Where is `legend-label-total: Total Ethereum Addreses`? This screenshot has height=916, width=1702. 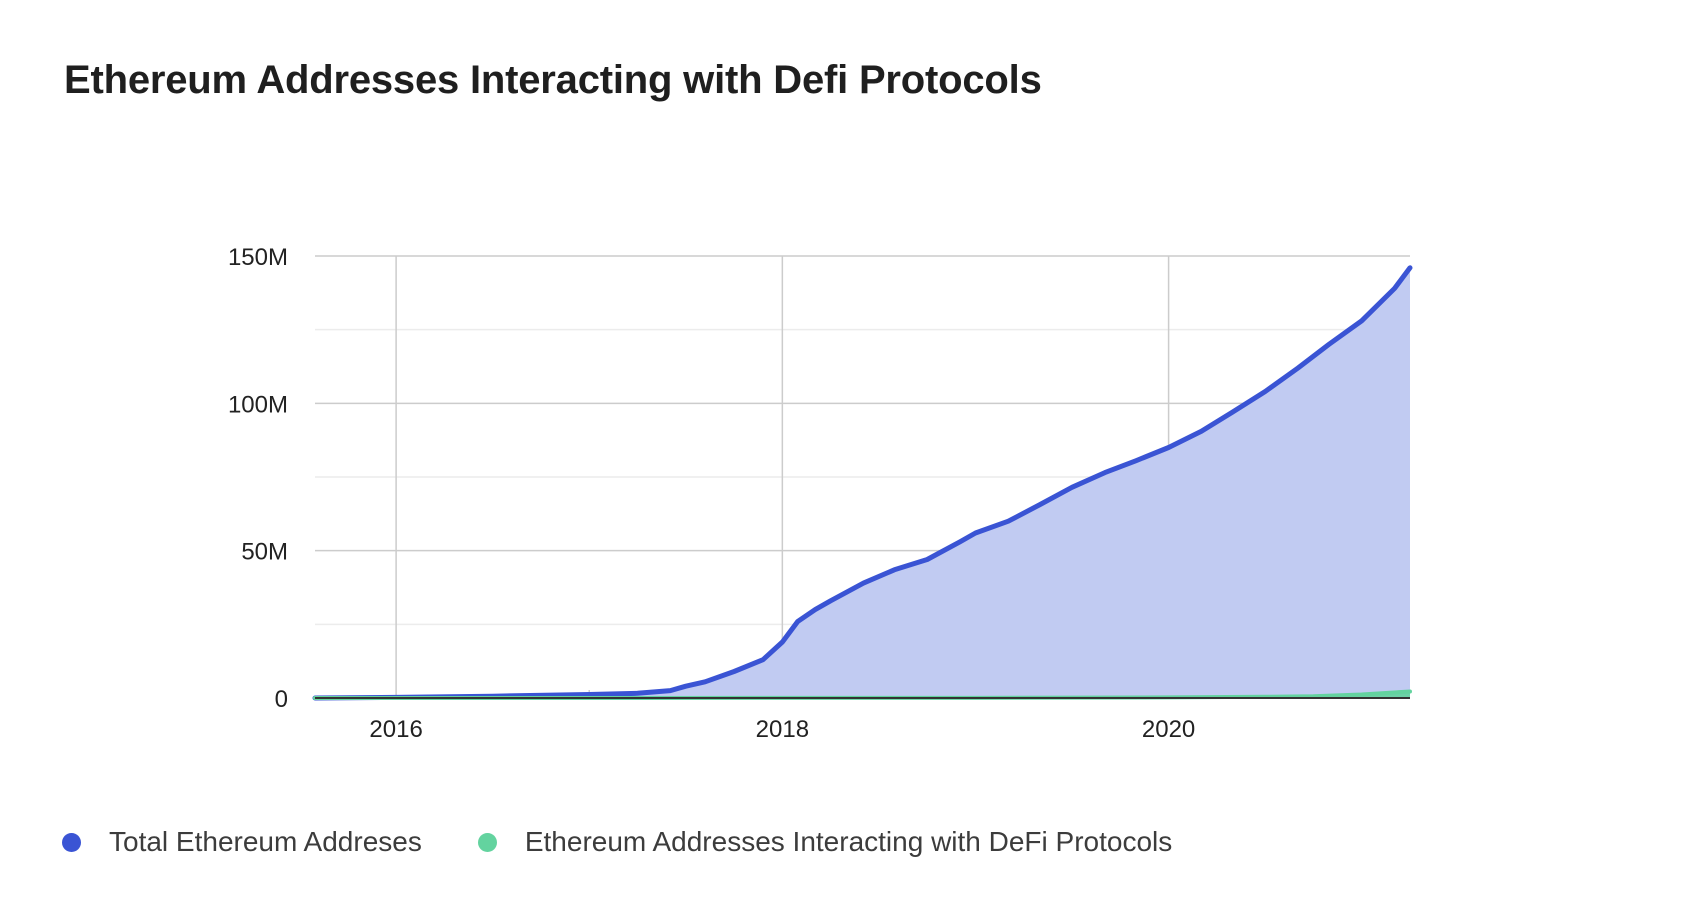 legend-label-total: Total Ethereum Addreses is located at coordinates (265, 841).